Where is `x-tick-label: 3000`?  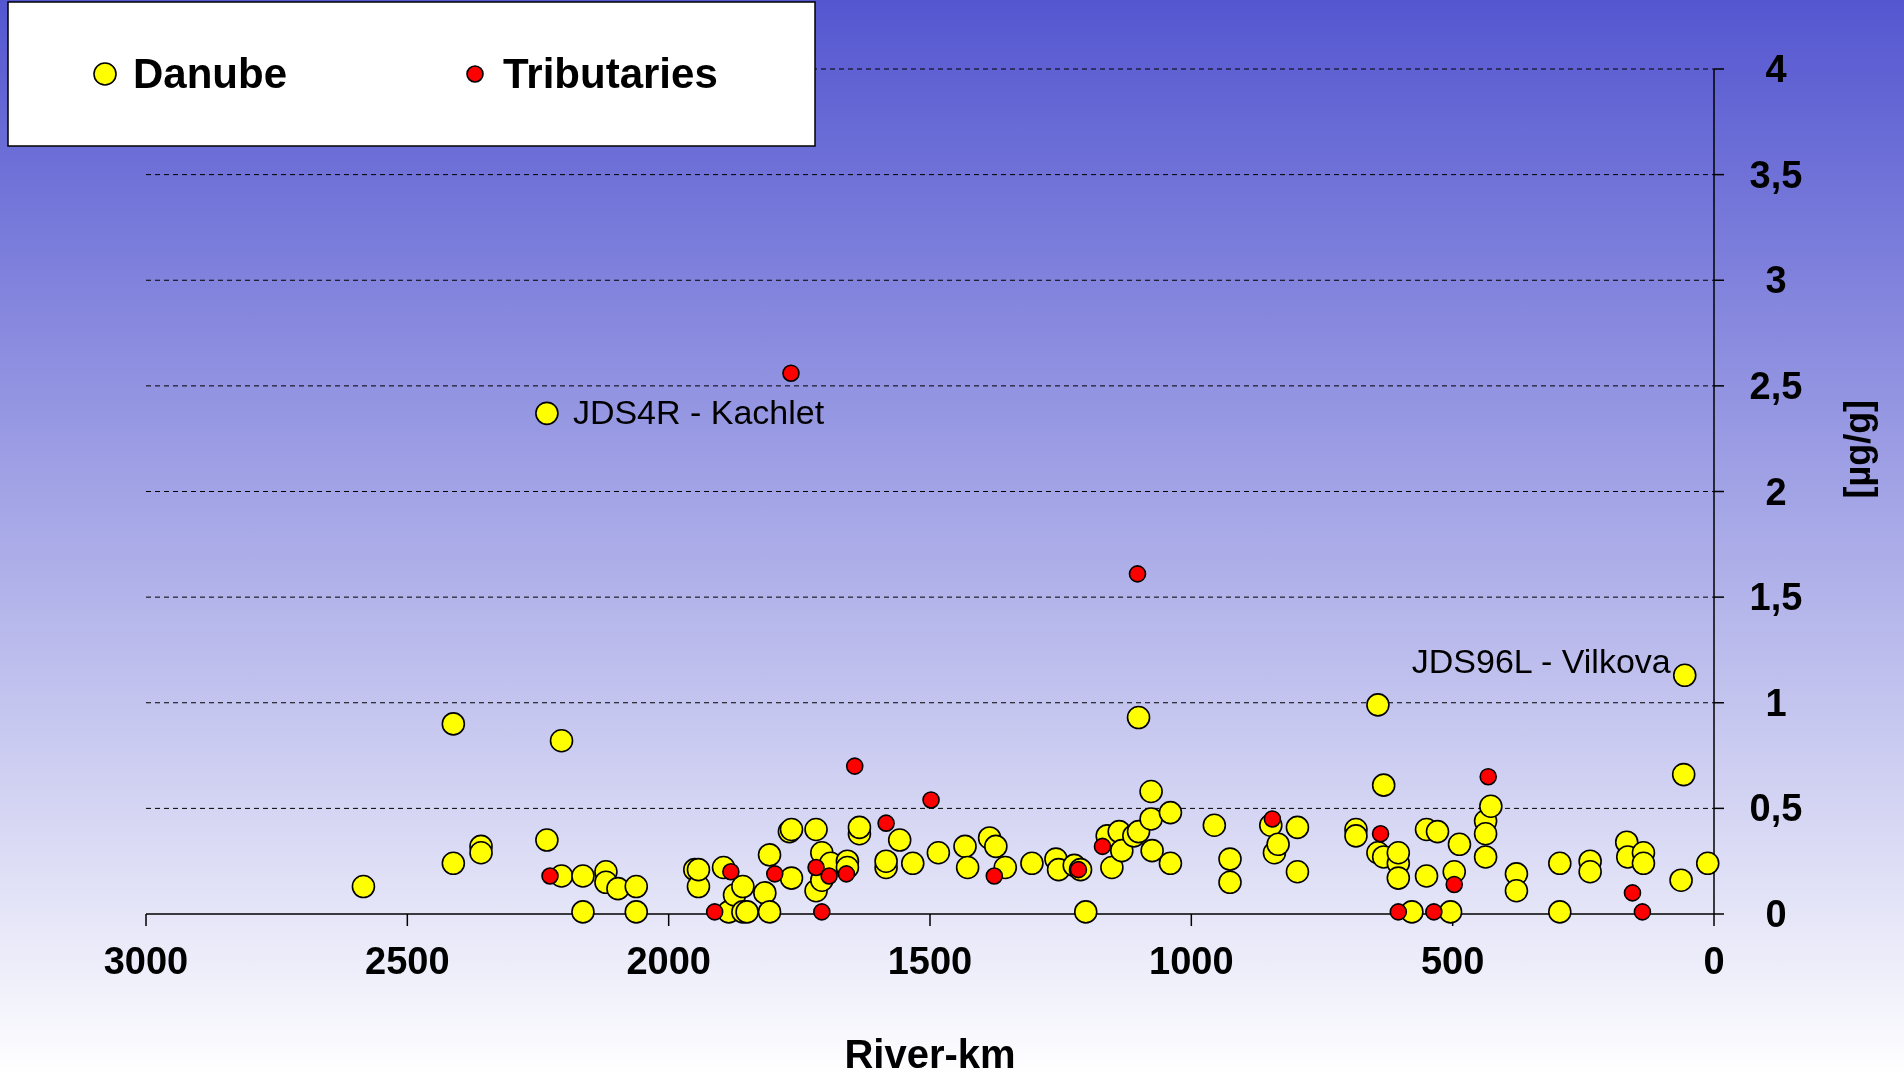 x-tick-label: 3000 is located at coordinates (146, 961).